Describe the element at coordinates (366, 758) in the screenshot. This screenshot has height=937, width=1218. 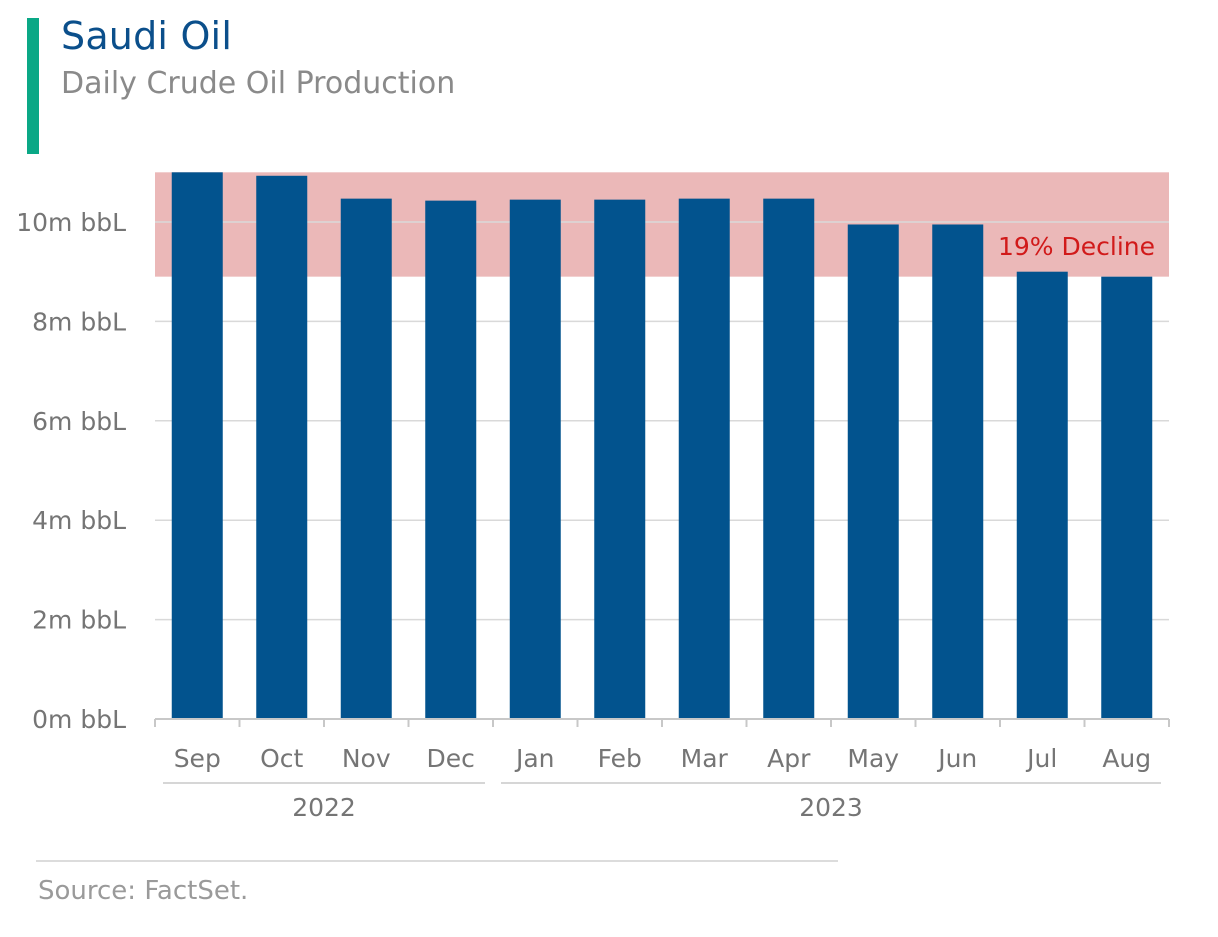
I see `x-tick-label: Nov` at that location.